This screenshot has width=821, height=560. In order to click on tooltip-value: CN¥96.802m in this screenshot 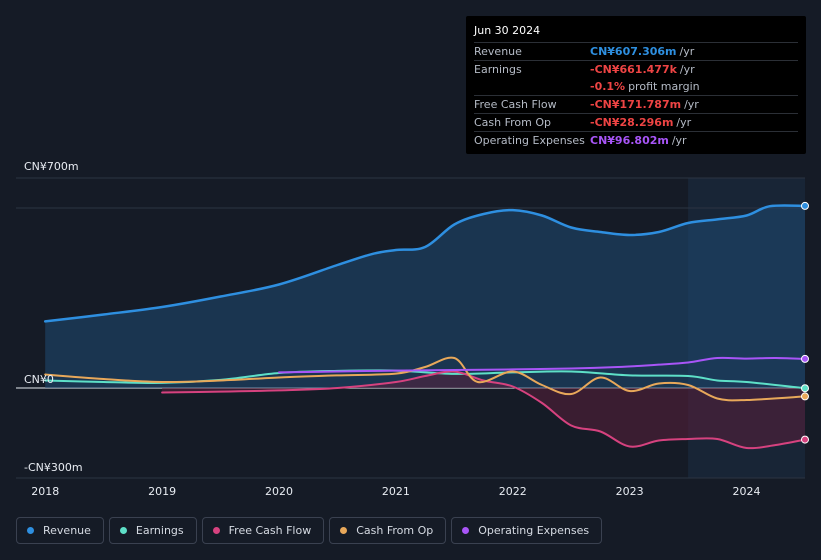, I will do `click(629, 140)`.